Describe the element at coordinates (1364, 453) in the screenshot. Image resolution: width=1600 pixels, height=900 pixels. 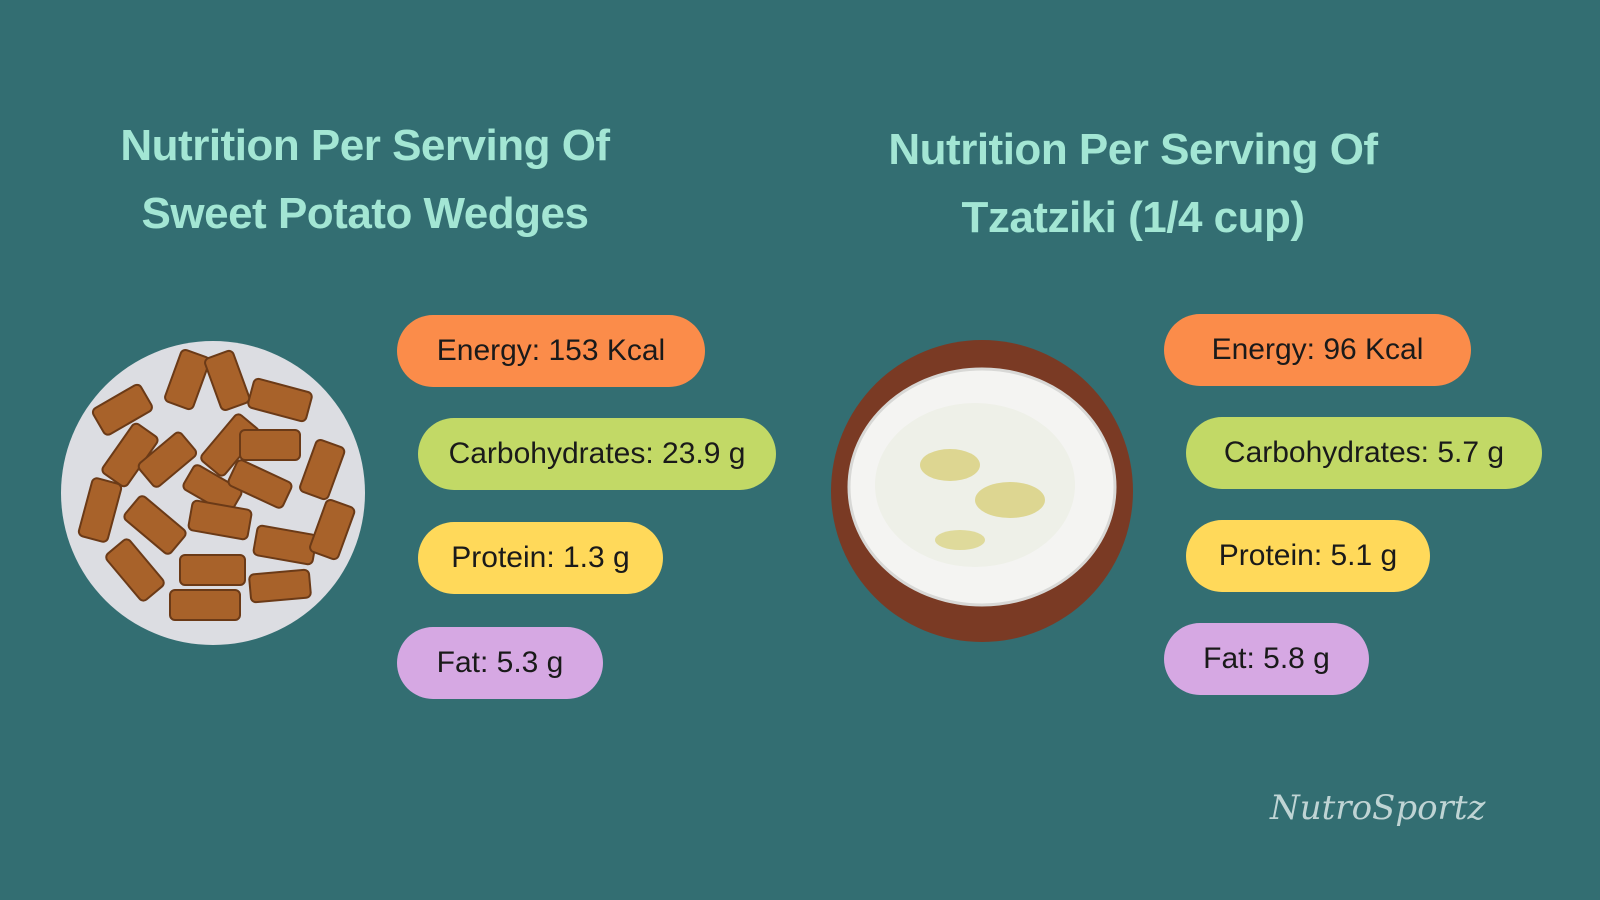
I see `carbs-pill: Carbohydrates: 5.7 g` at that location.